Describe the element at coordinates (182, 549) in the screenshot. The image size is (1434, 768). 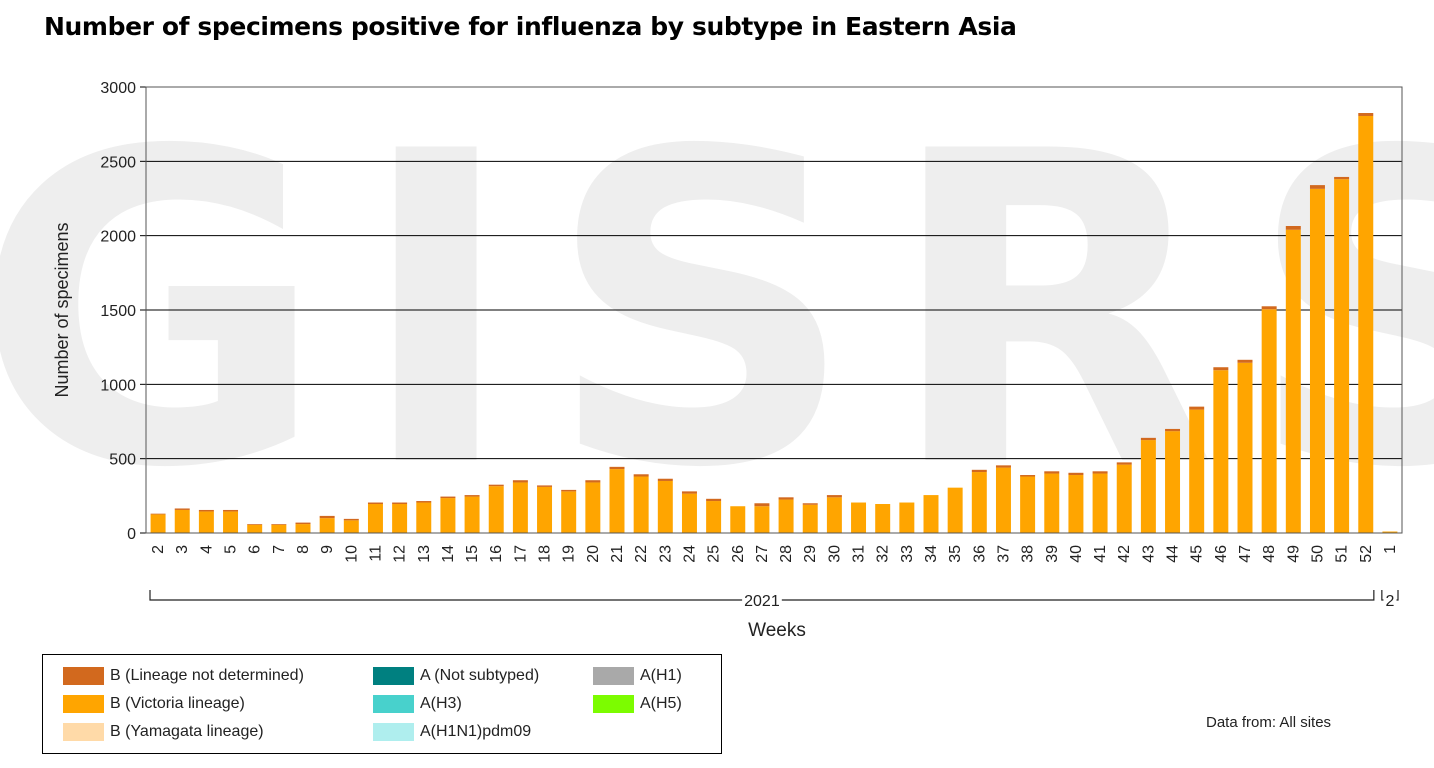
I see `x-tick-label: 3` at that location.